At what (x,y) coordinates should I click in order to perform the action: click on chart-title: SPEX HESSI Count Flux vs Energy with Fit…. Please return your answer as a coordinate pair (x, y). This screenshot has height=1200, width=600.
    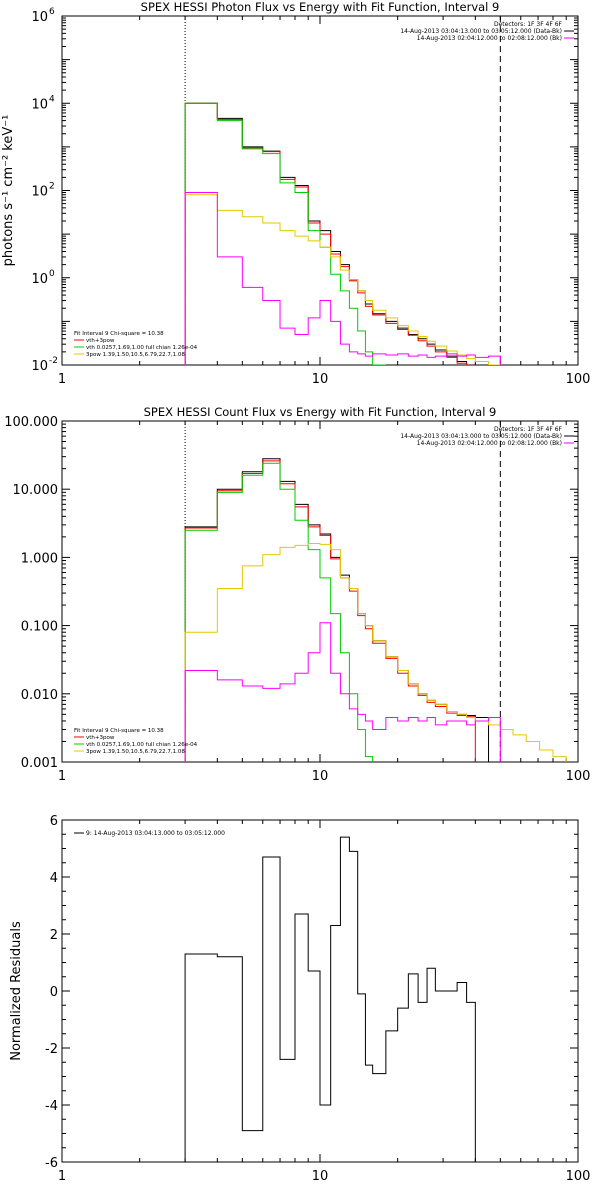
    Looking at the image, I should click on (320, 412).